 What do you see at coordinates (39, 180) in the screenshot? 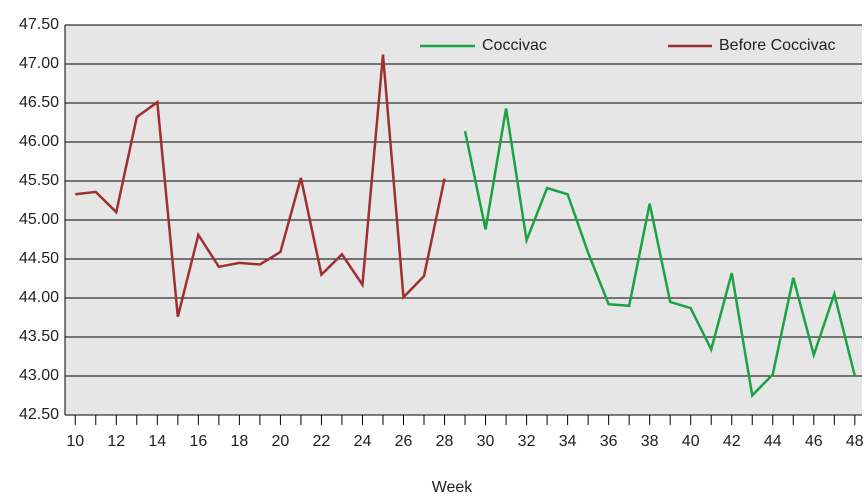
I see `y-tick-label: 45.50` at bounding box center [39, 180].